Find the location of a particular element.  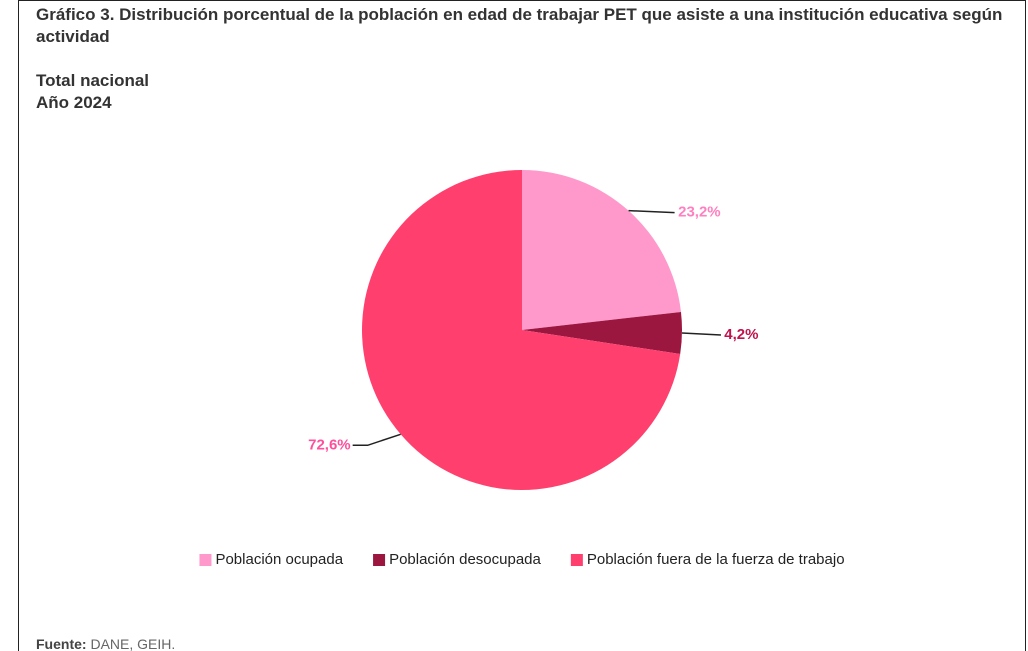

data-label: 4,2% is located at coordinates (741, 334).